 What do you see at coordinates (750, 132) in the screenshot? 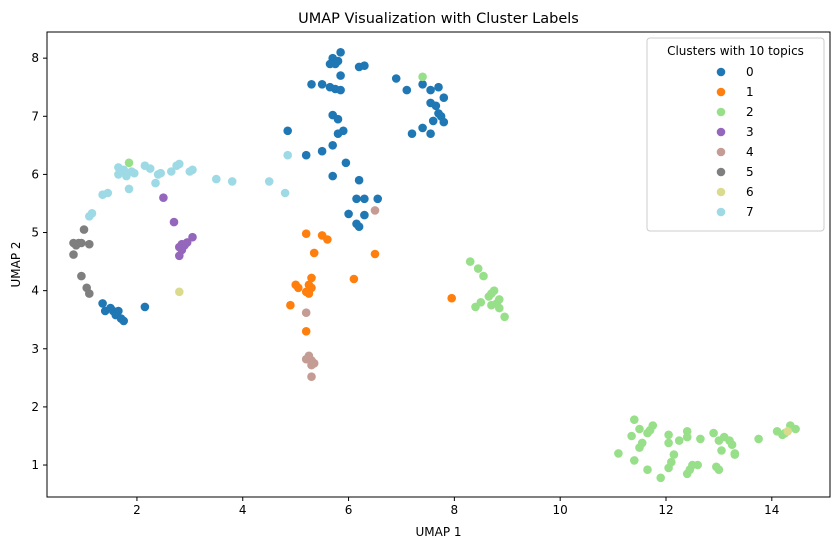
I see `legend-label-3: 3` at bounding box center [750, 132].